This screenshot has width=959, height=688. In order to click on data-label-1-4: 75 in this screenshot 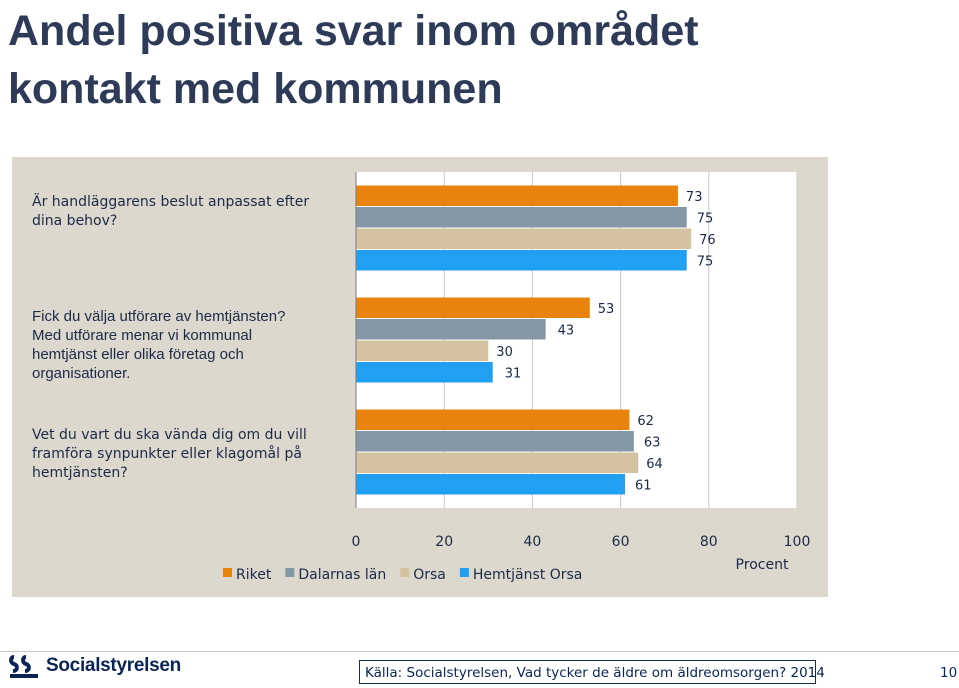, I will do `click(705, 261)`.